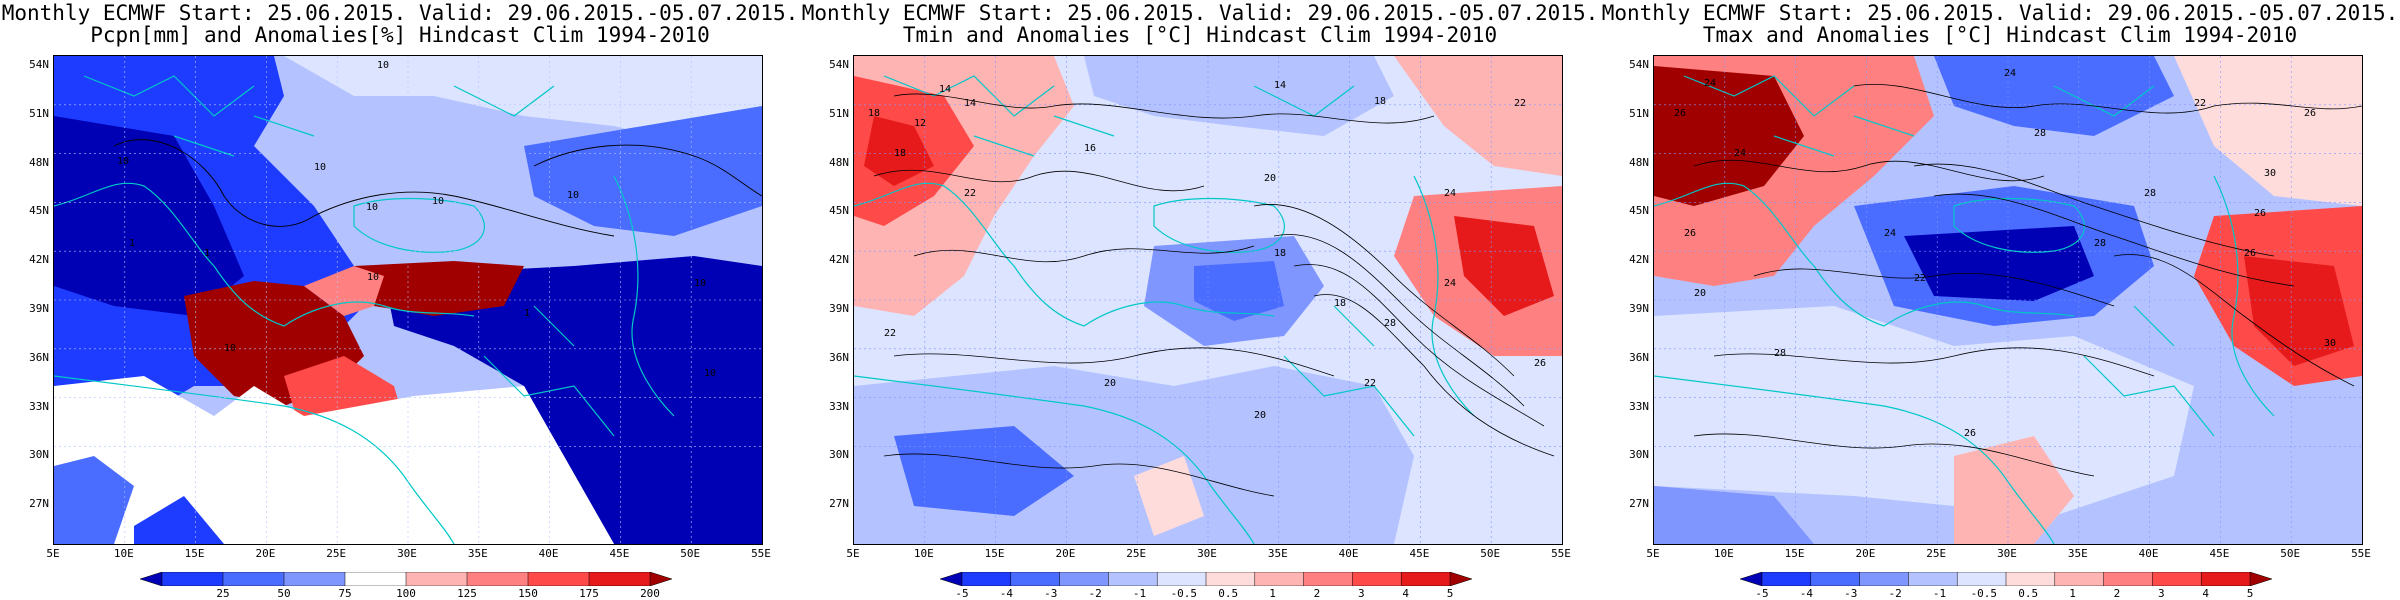  I want to click on colorbar-tick-label: 3, so click(1361, 593).